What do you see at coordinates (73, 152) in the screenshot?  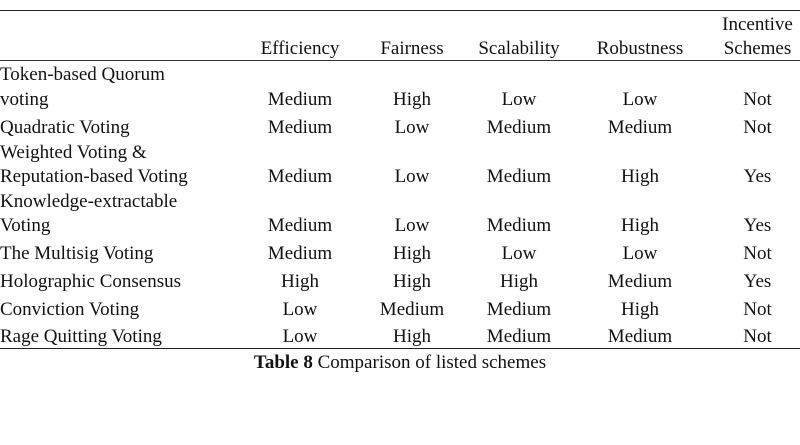 I see `row-label-line1: Weighted Voting &` at bounding box center [73, 152].